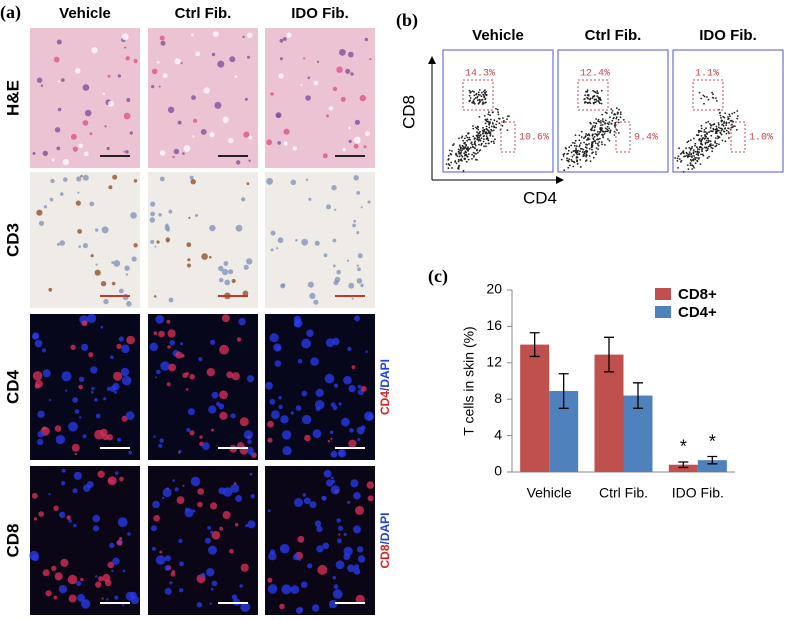 The image size is (792, 620). I want to click on micrograph, so click(85, 98).